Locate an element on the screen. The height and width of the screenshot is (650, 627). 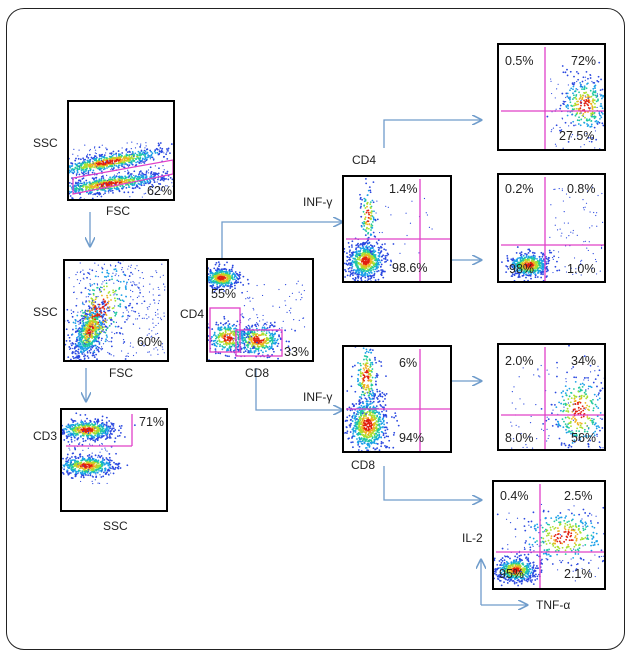
q3-ul: 2.0% is located at coordinates (519, 361).